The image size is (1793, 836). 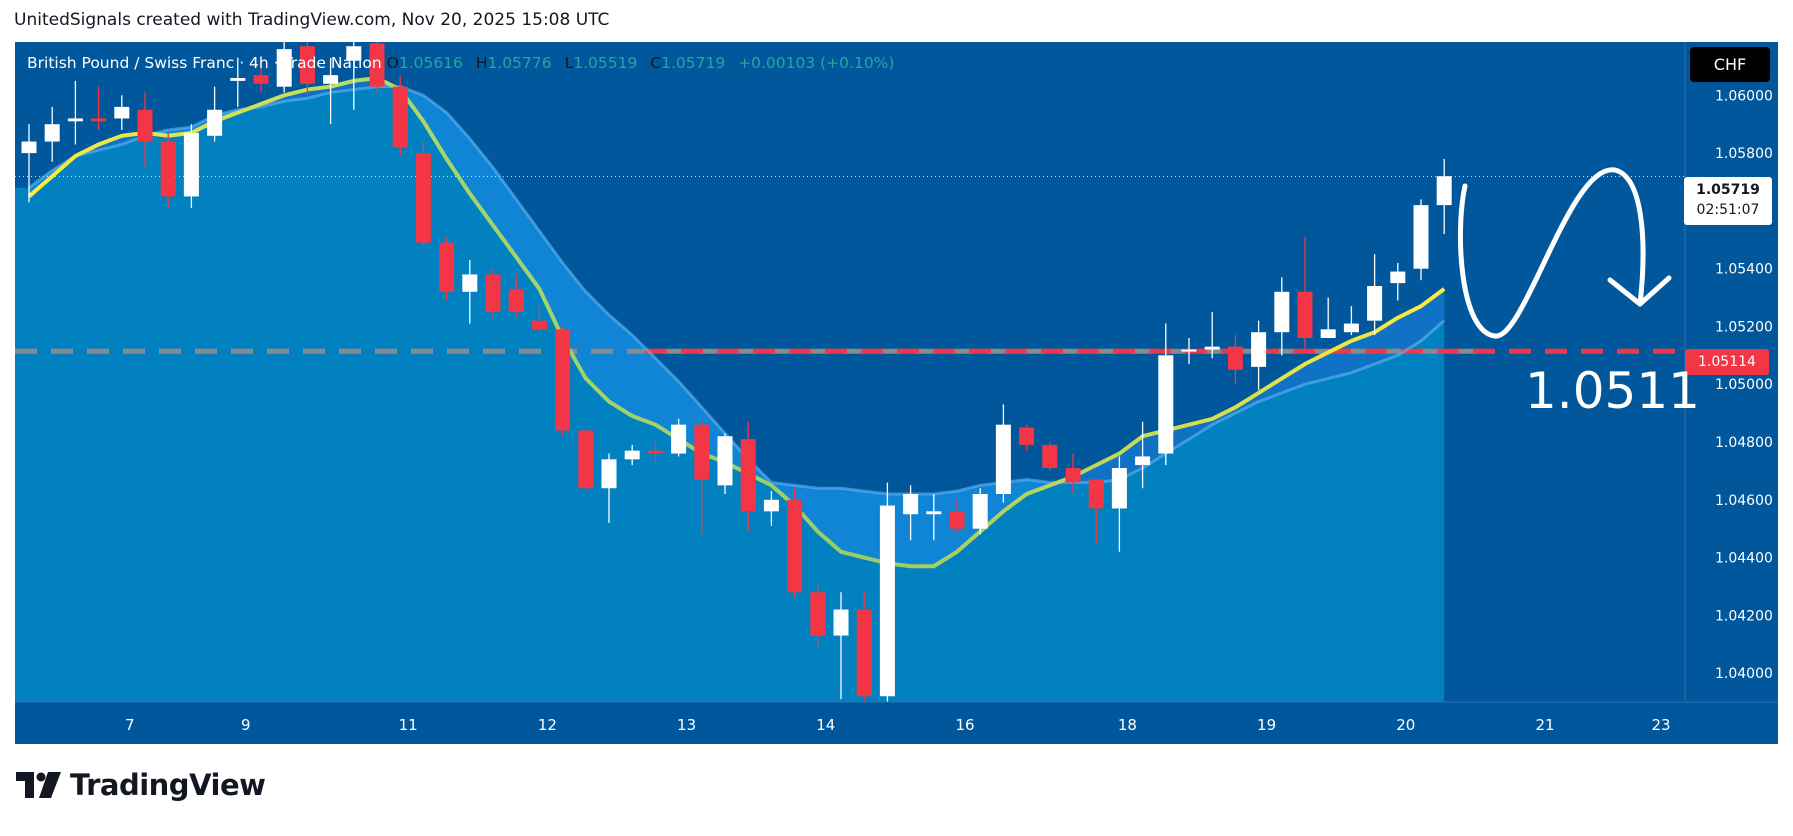 What do you see at coordinates (1744, 616) in the screenshot?
I see `price-tick-label: 1.04200` at bounding box center [1744, 616].